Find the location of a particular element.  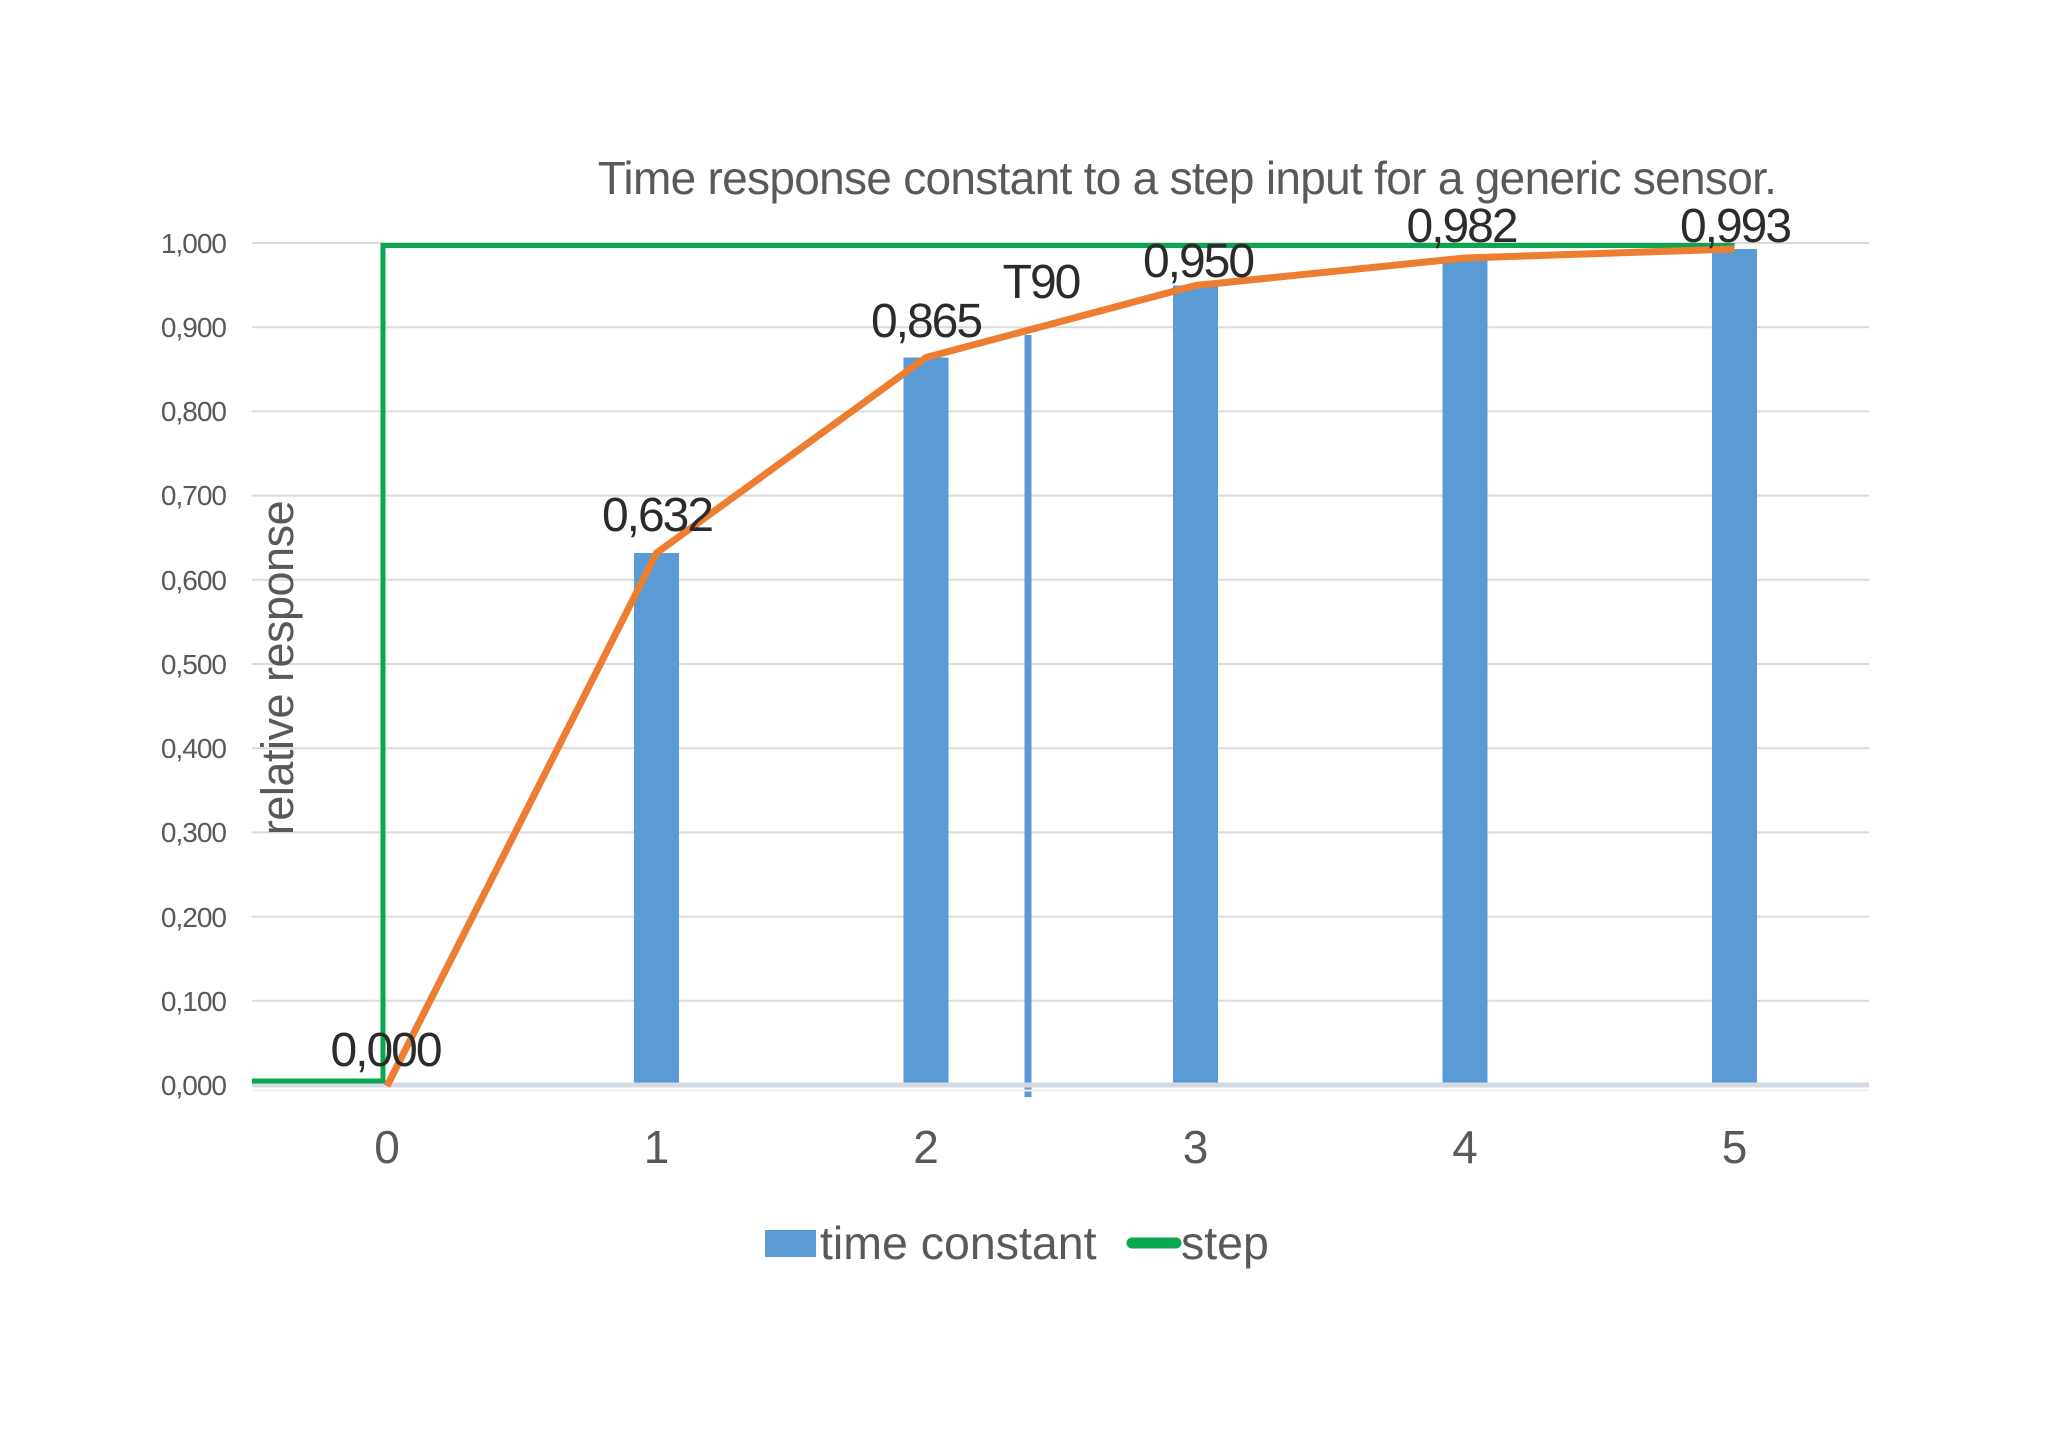

svg-text: 1,000 is located at coordinates (193, 243).